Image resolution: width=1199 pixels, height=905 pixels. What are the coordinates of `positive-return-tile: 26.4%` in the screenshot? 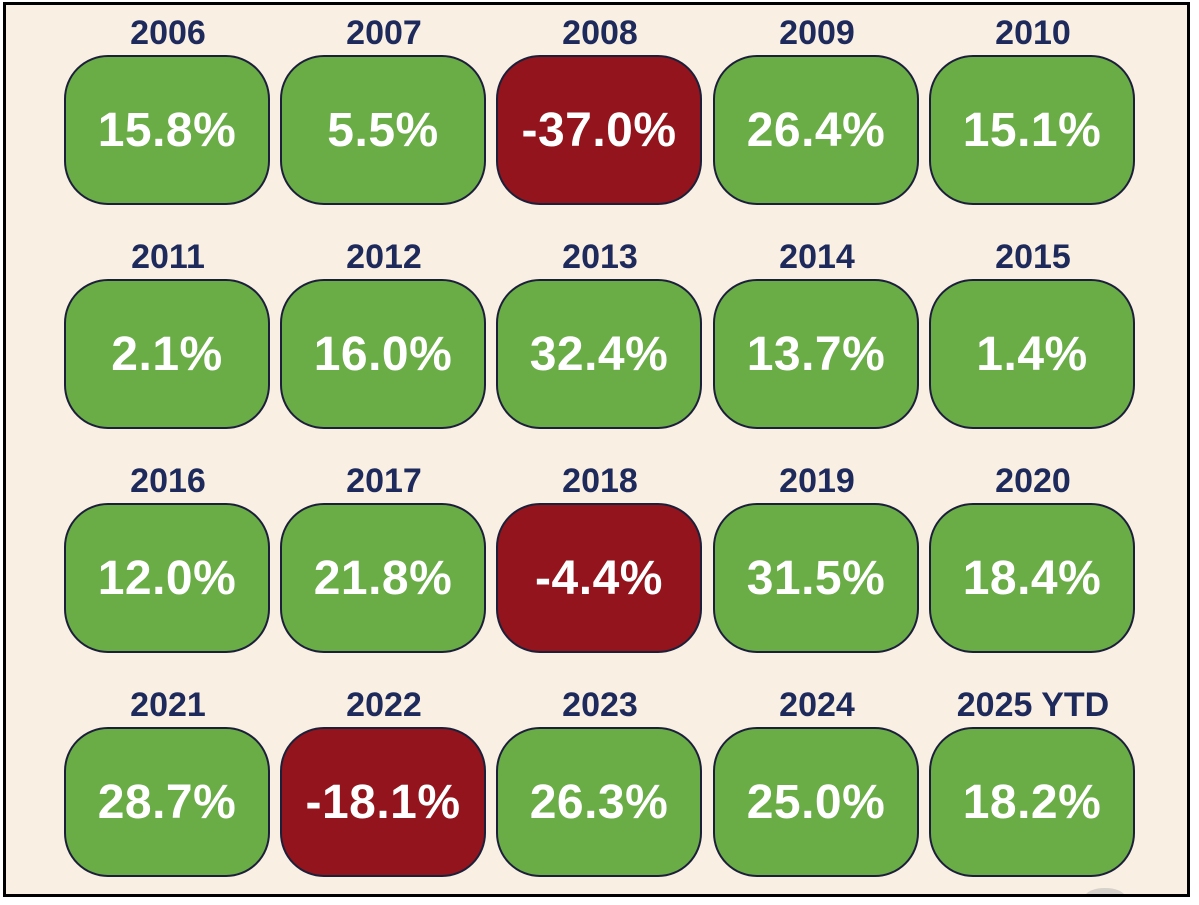 It's located at (816, 130).